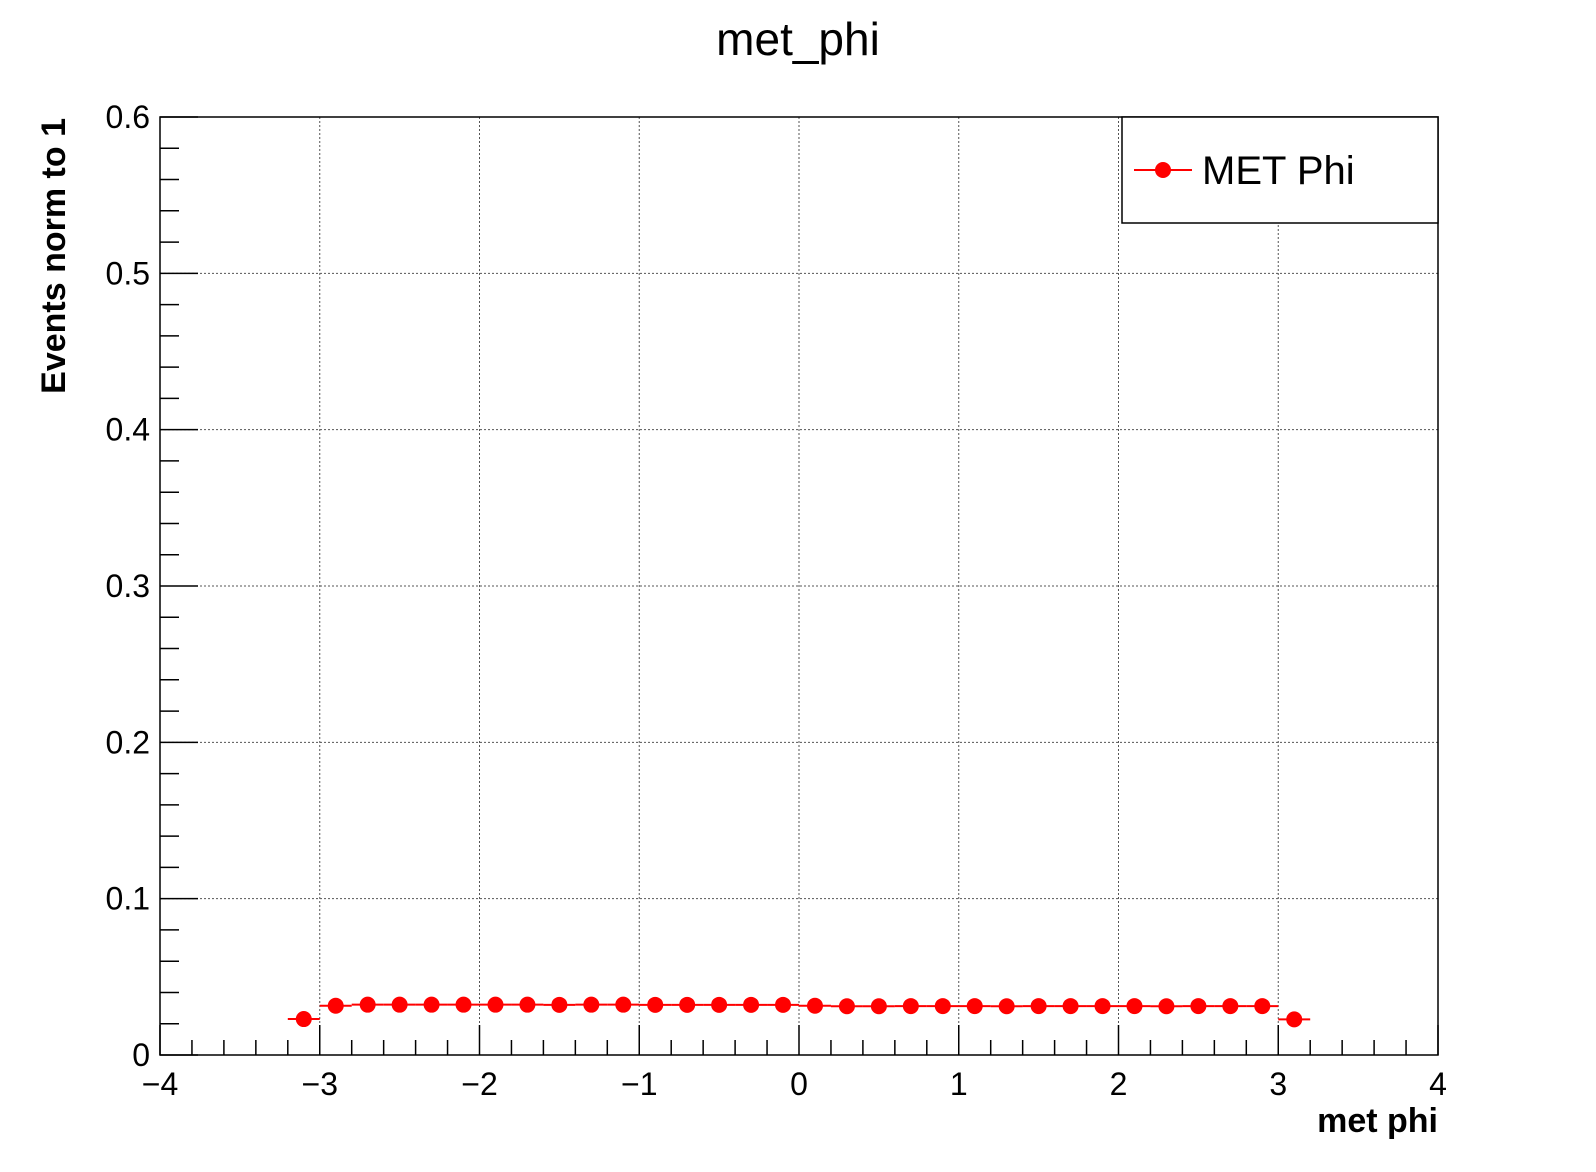 This screenshot has width=1596, height=1172. Describe the element at coordinates (1377, 1121) in the screenshot. I see `x-axis-label: met phi` at that location.